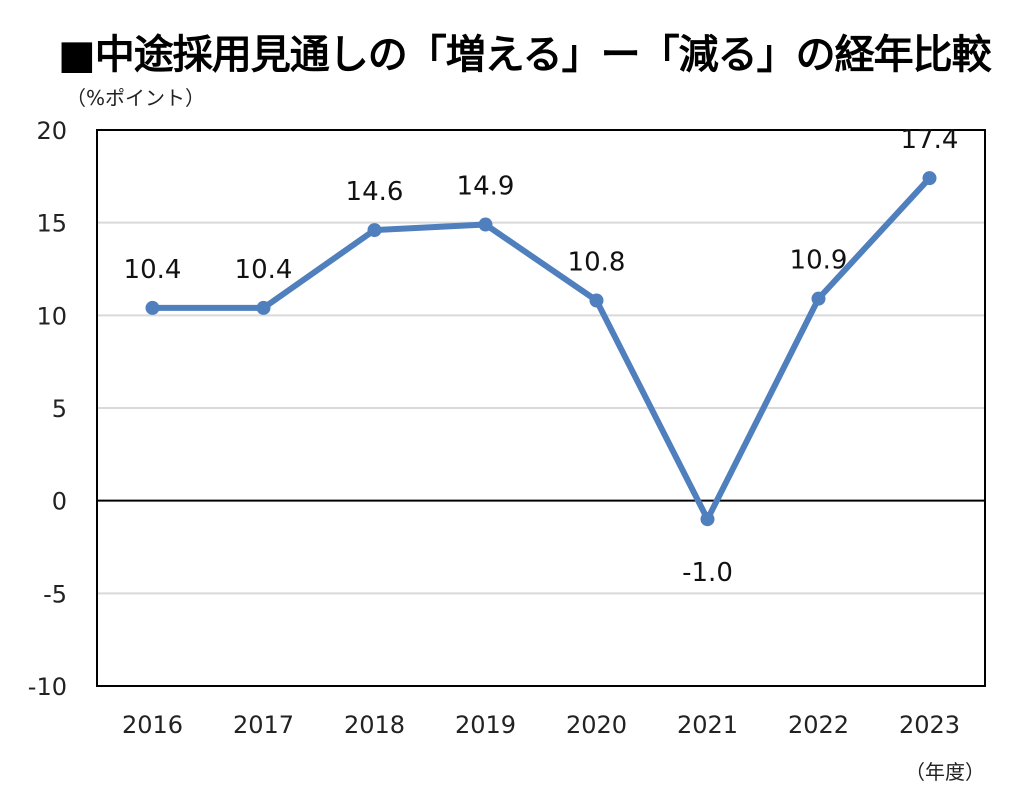  Describe the element at coordinates (485, 725) in the screenshot. I see `x-tick-label: 2019` at that location.